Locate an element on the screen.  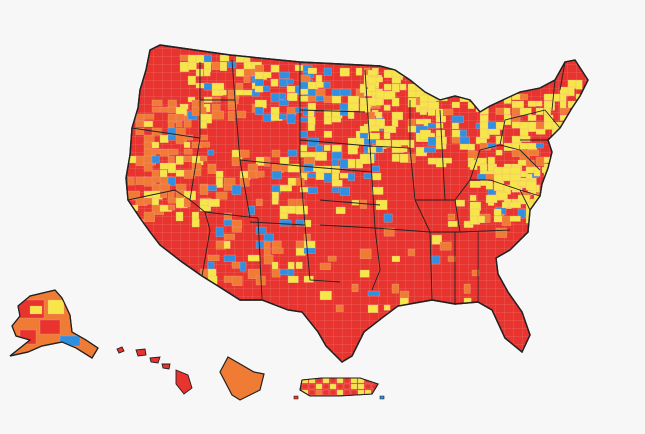
alaska-regions is located at coordinates (47, 323).